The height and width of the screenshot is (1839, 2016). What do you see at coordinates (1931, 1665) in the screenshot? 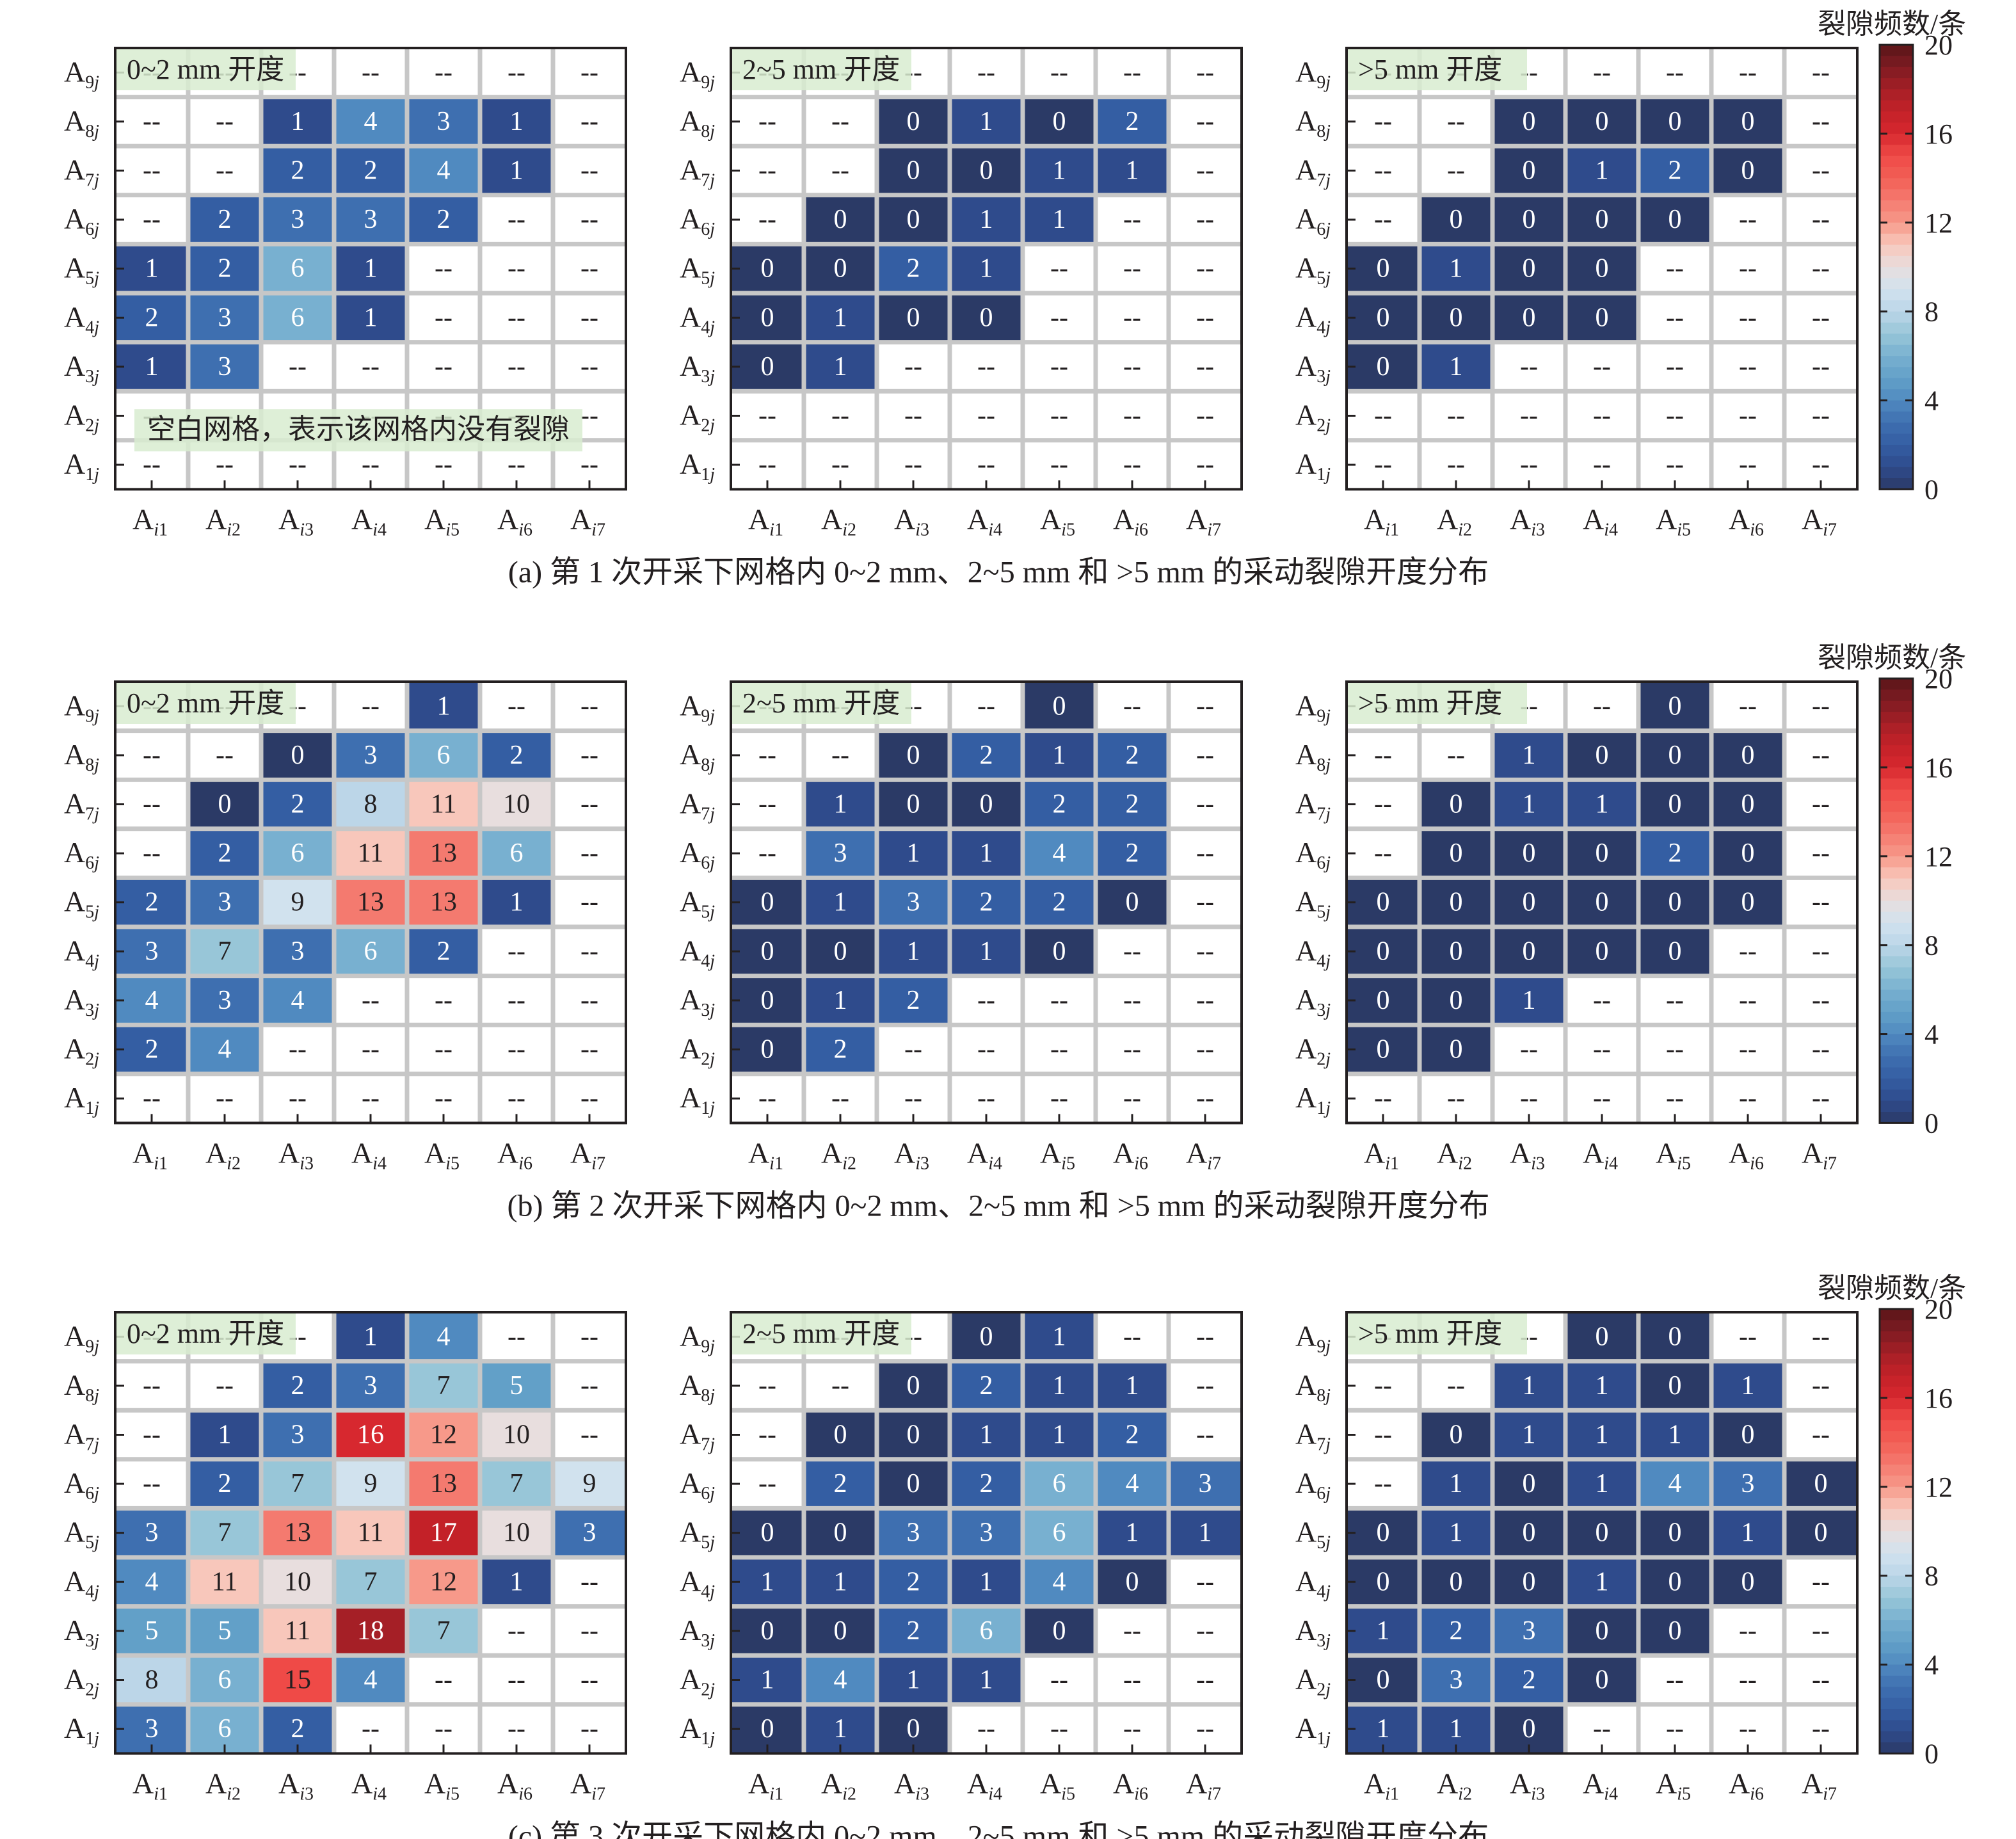
I see `colorbar-tick-label: 4` at bounding box center [1931, 1665].